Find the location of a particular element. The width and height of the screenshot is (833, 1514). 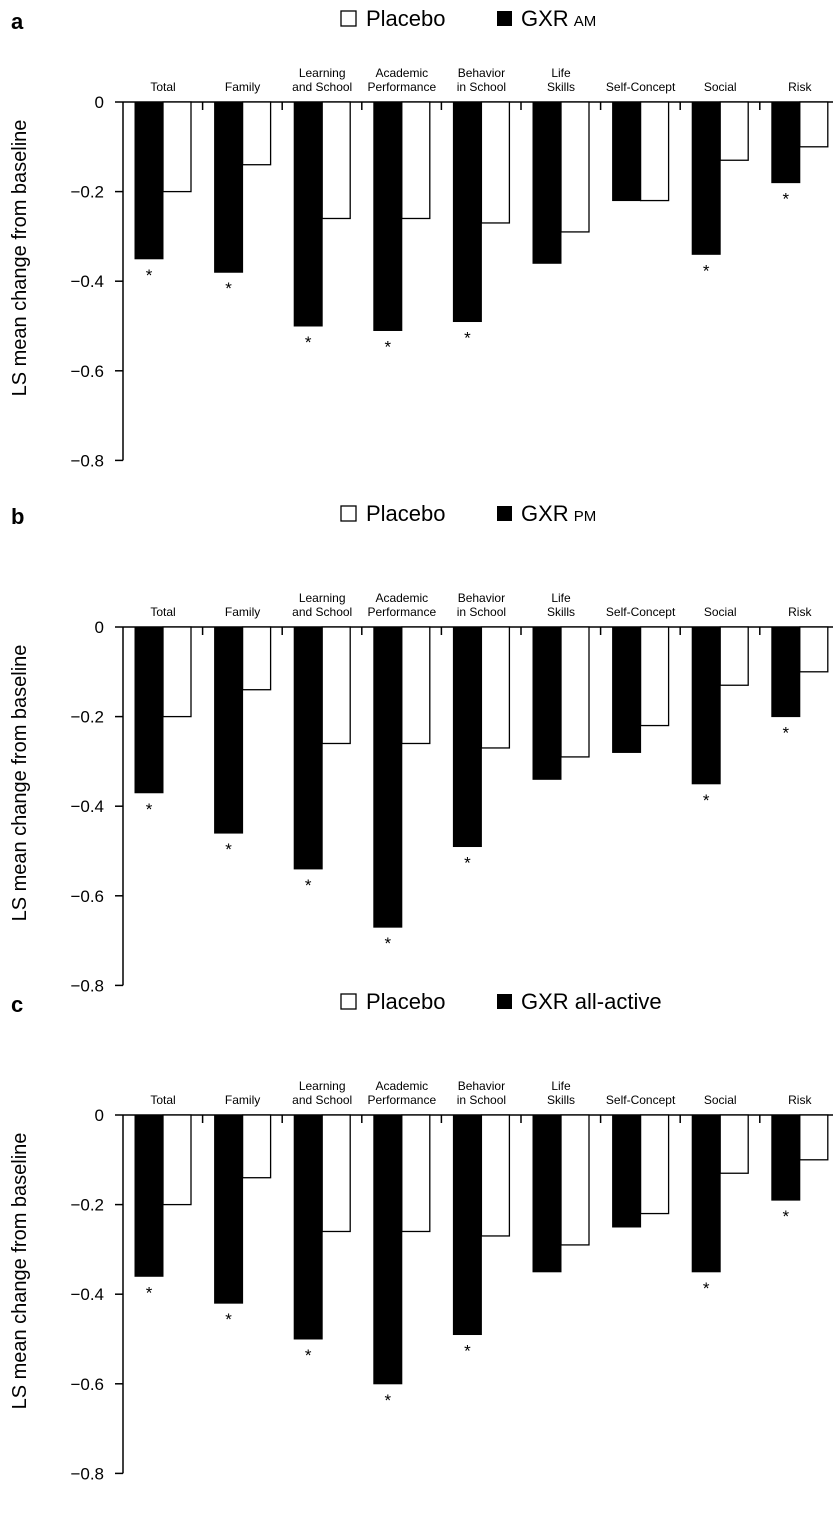

legend: Placebo GXR all-active is located at coordinates (501, 1001).